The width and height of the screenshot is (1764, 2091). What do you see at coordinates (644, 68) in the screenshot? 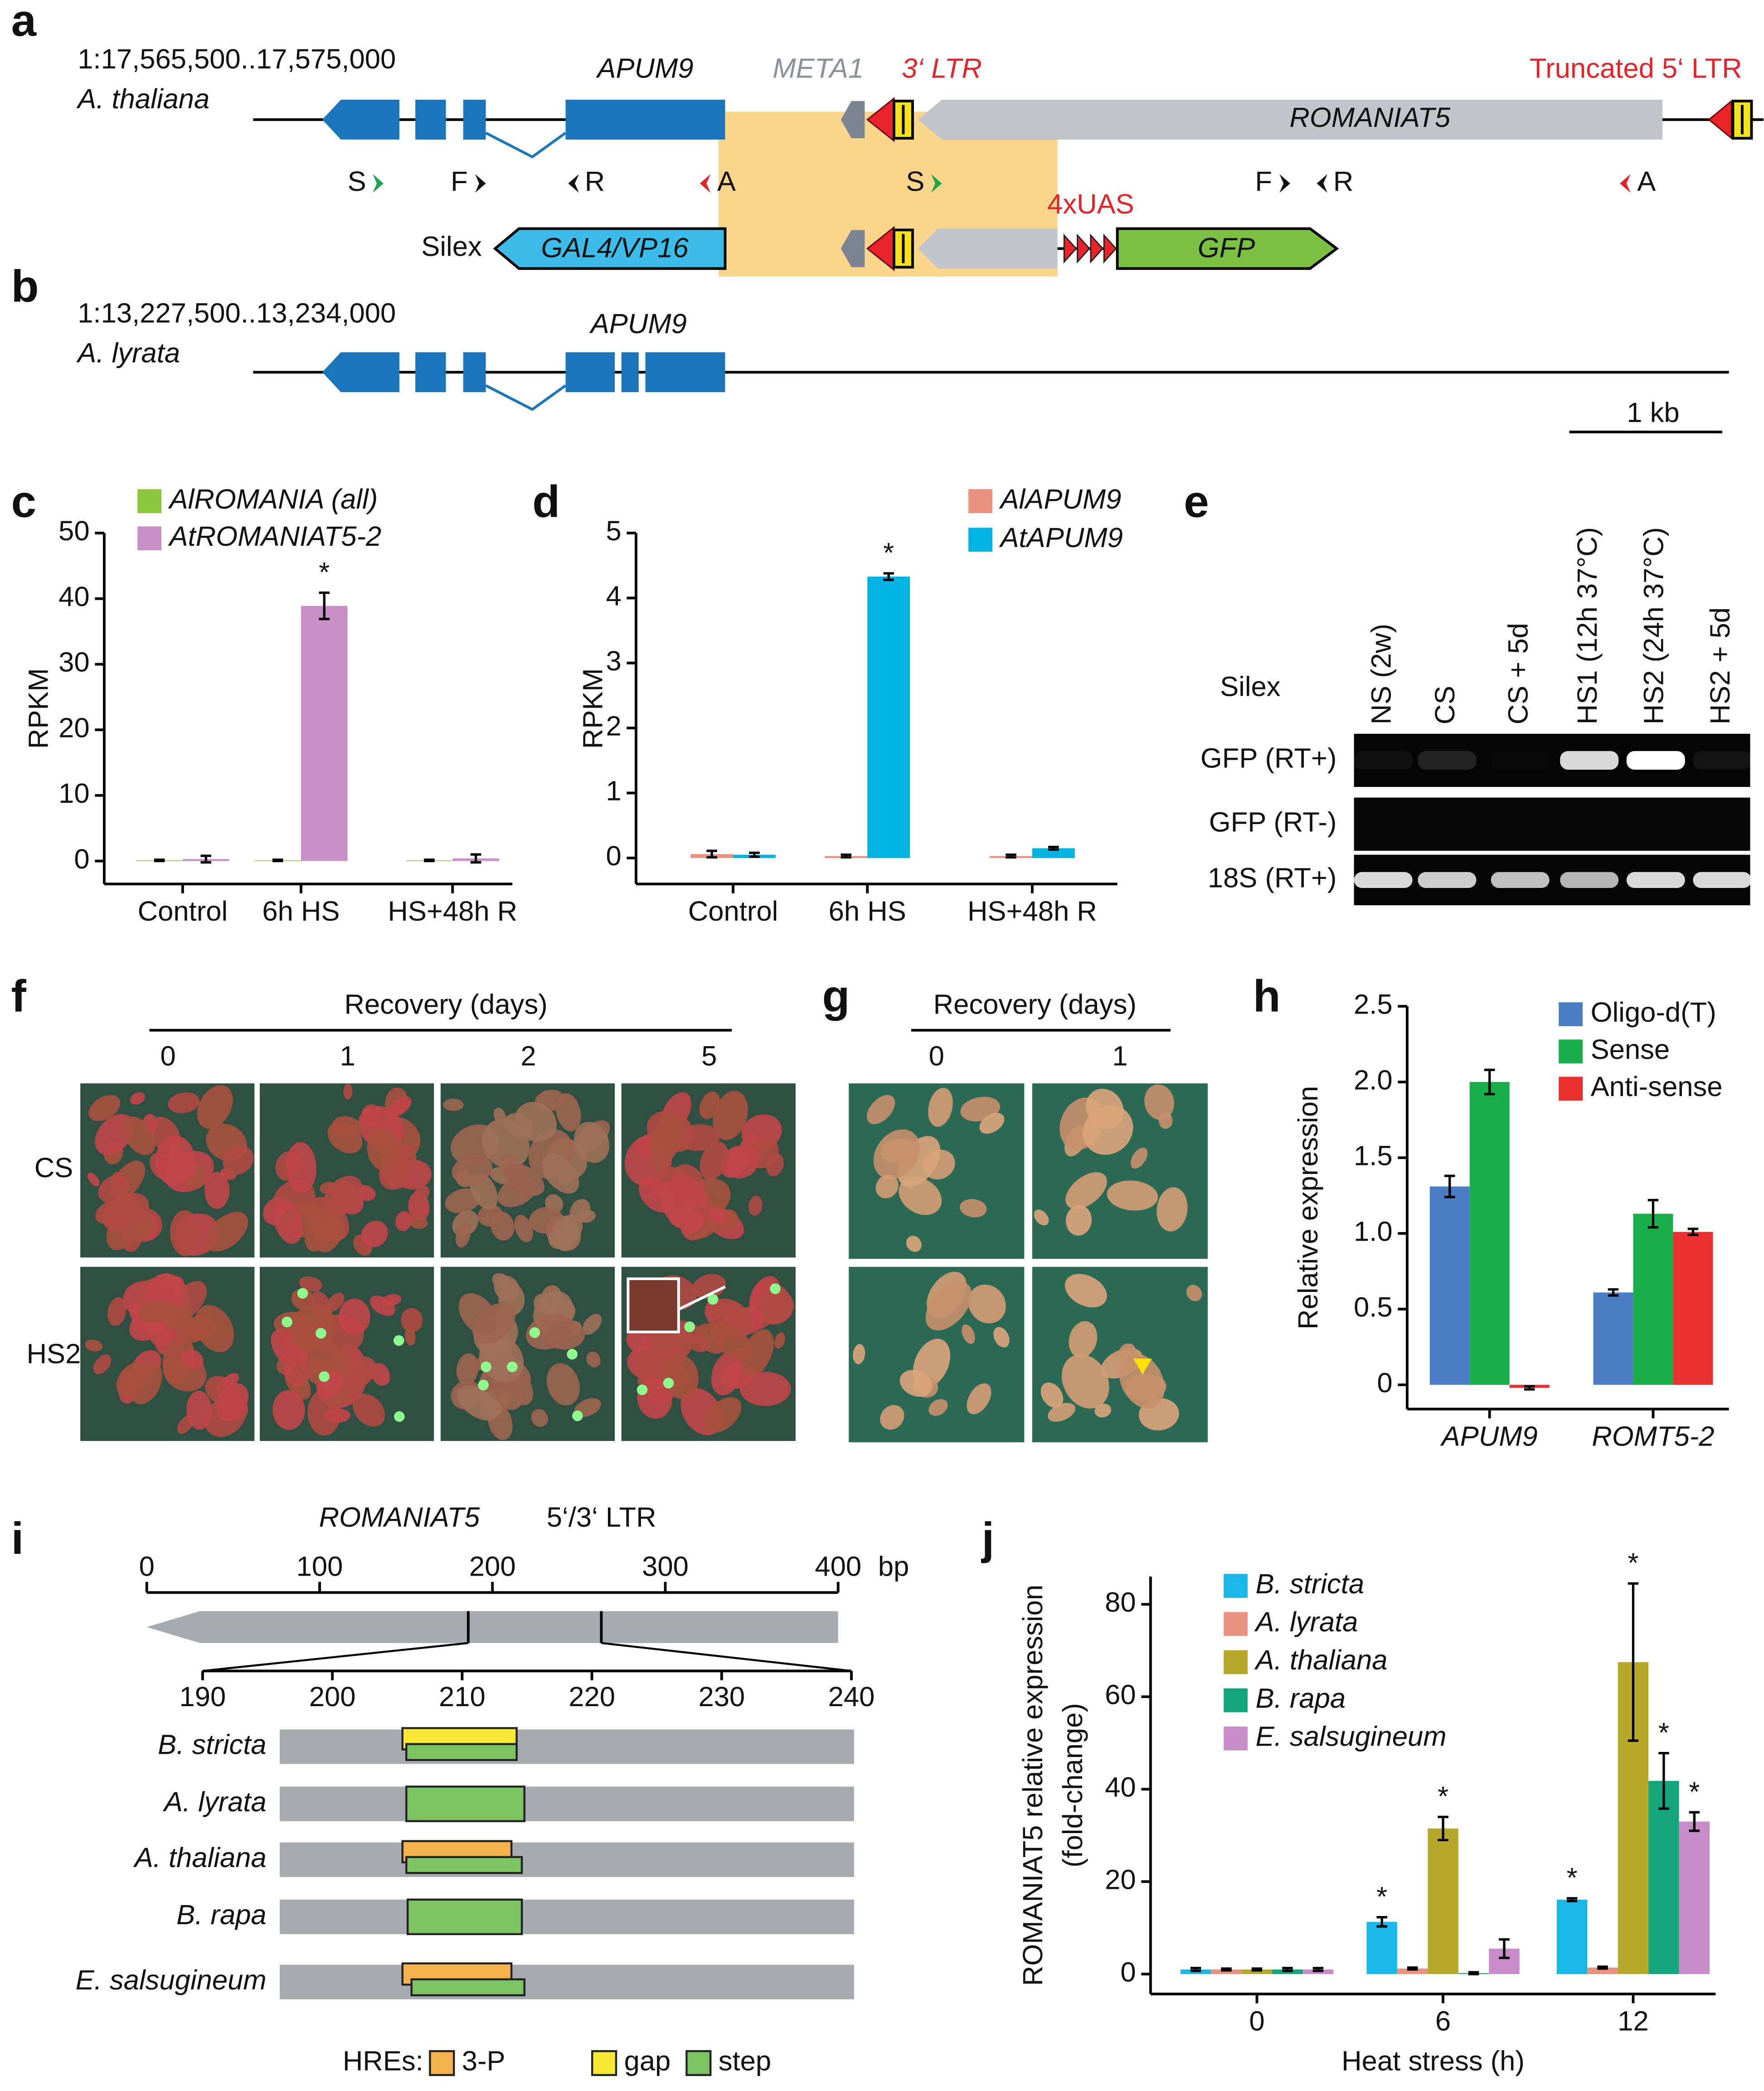
I see `gene-label: APUM9` at bounding box center [644, 68].